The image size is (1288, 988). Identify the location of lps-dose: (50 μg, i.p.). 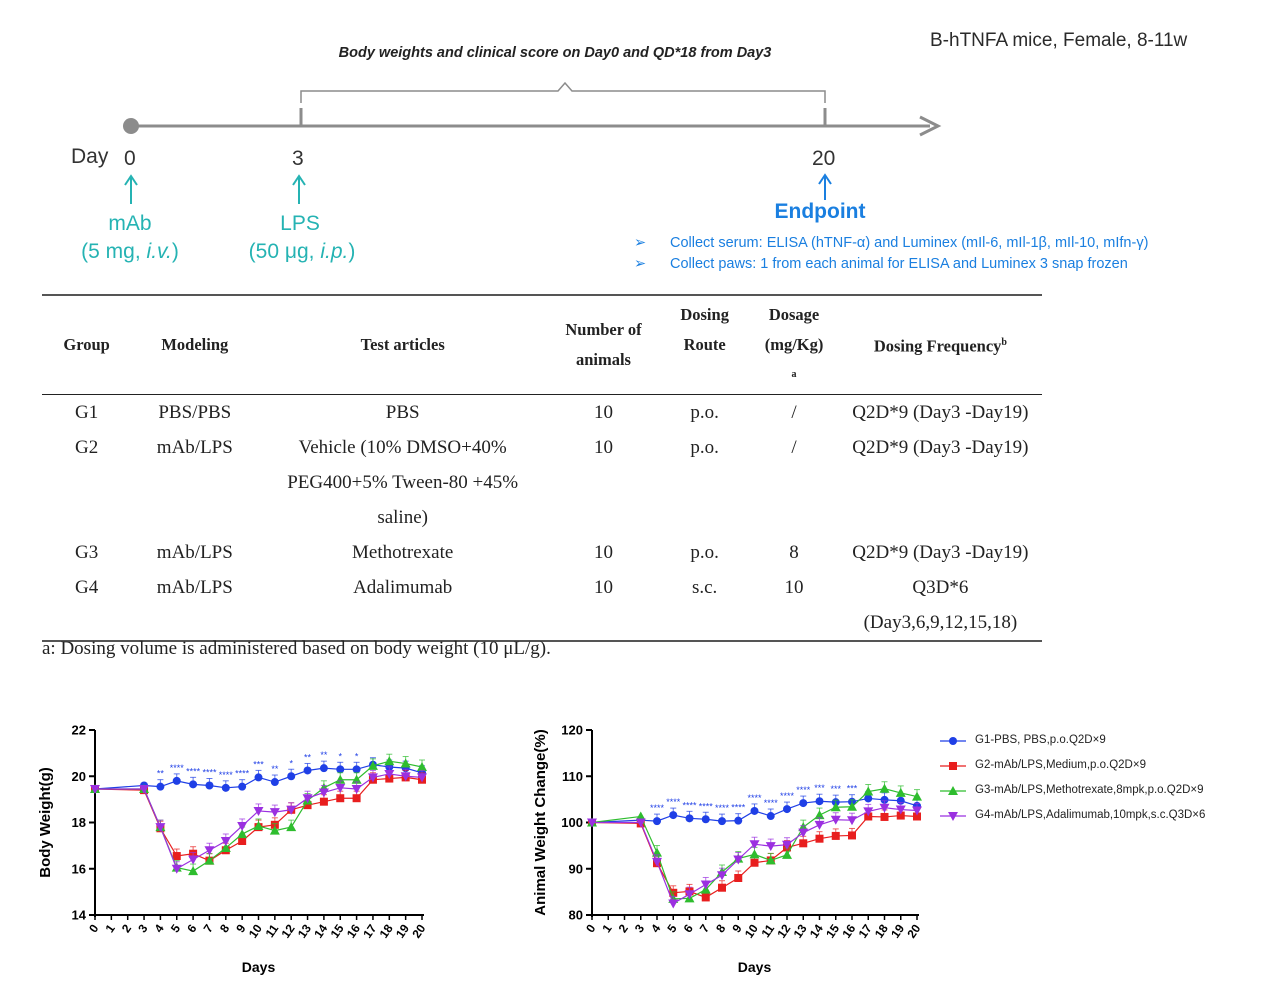
(302, 251).